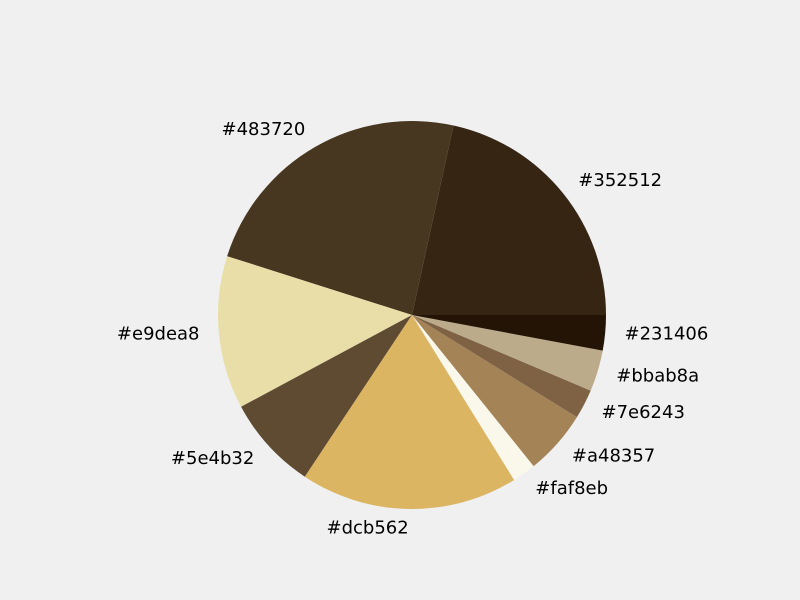  I want to click on pie-slice-label: #bbab8a, so click(657, 376).